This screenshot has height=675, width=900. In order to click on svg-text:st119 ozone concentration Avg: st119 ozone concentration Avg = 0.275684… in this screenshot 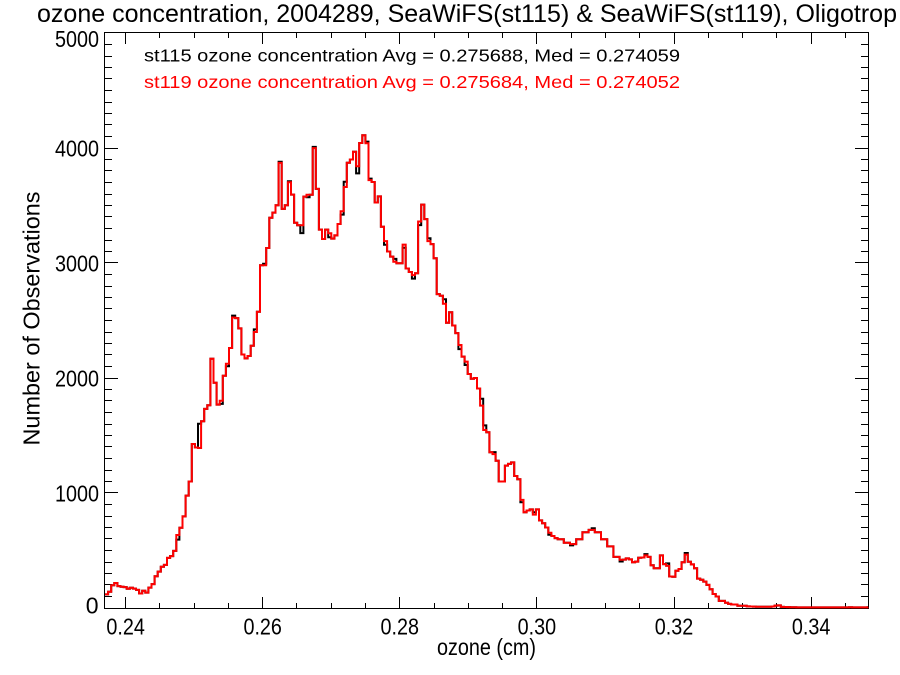, I will do `click(412, 82)`.